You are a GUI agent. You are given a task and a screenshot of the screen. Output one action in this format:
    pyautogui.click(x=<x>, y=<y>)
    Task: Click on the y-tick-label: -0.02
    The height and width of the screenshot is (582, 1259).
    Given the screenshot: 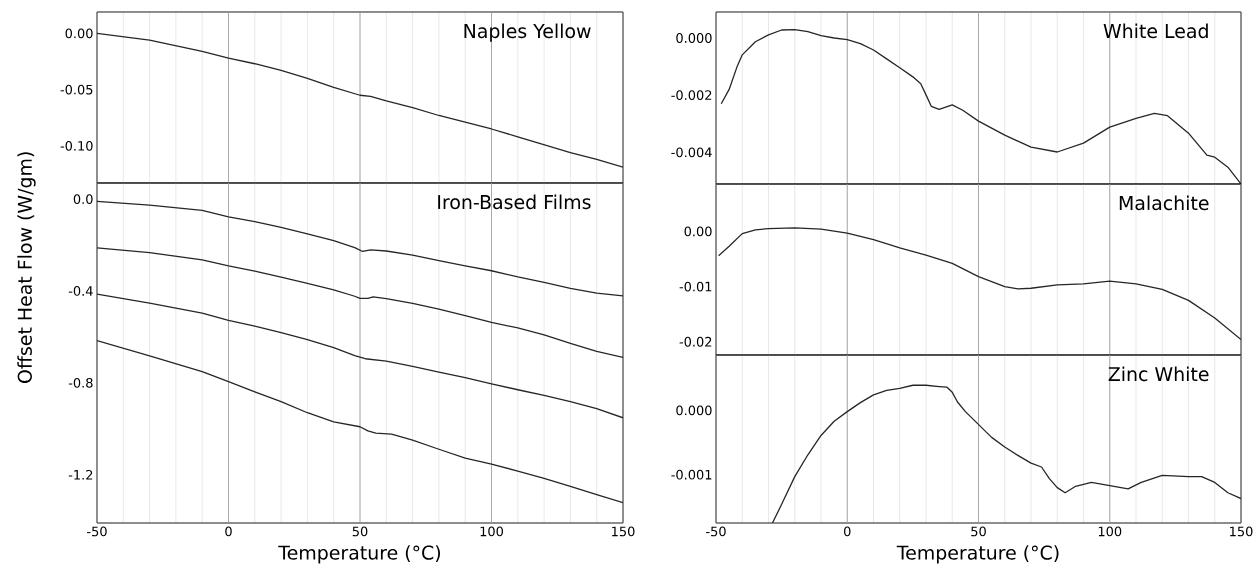 What is the action you would take?
    pyautogui.click(x=695, y=341)
    